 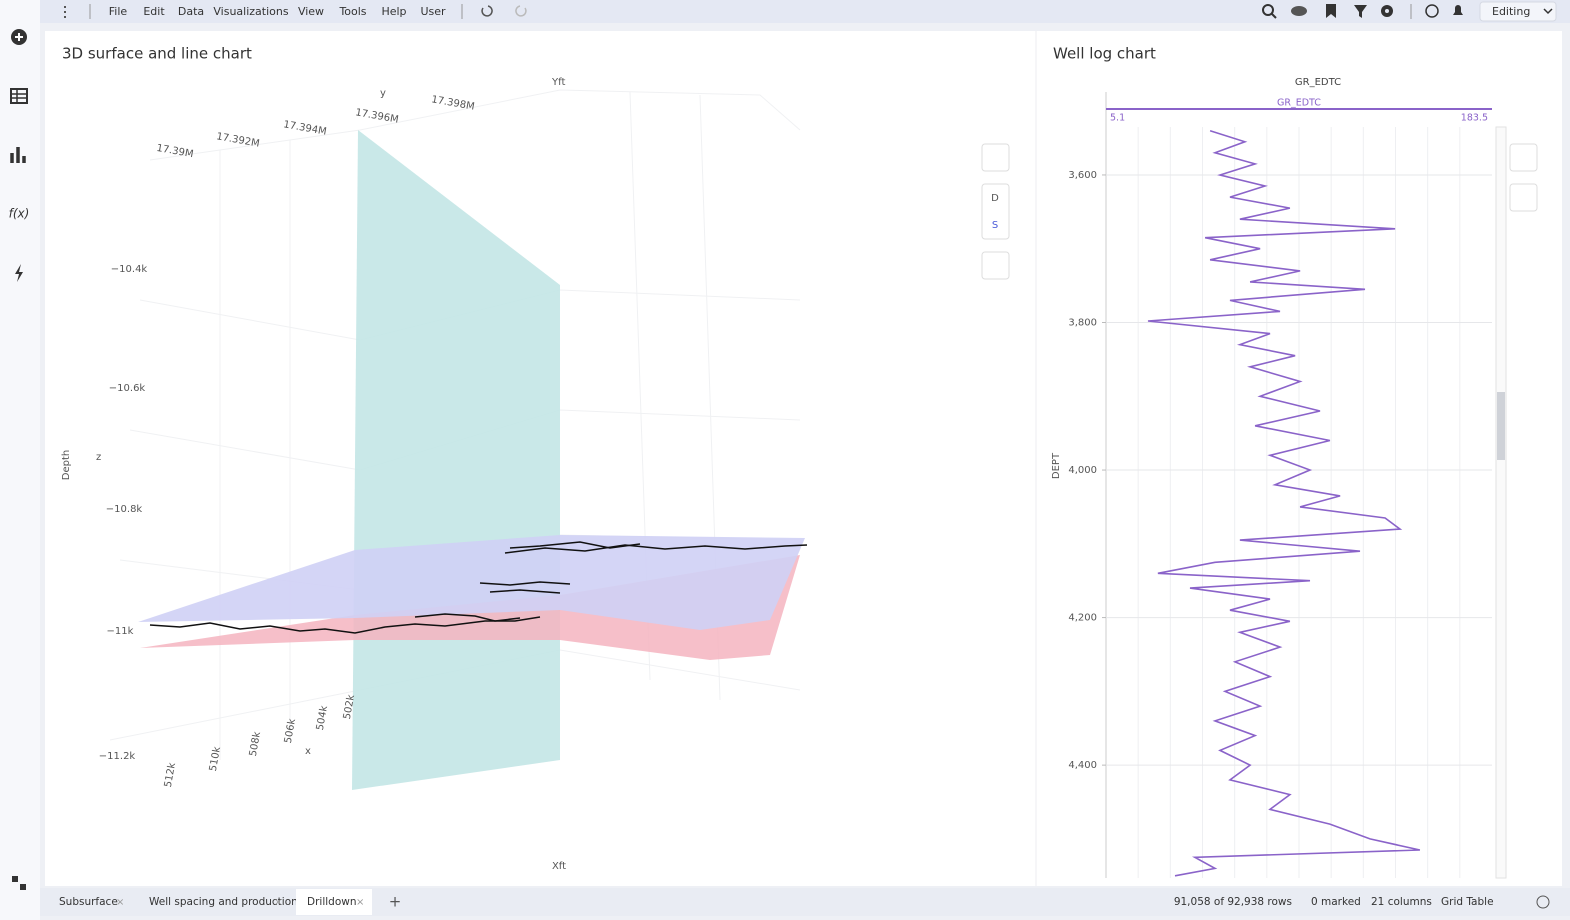 What do you see at coordinates (1474, 118) in the screenshot?
I see `x-tick-label: 183.5` at bounding box center [1474, 118].